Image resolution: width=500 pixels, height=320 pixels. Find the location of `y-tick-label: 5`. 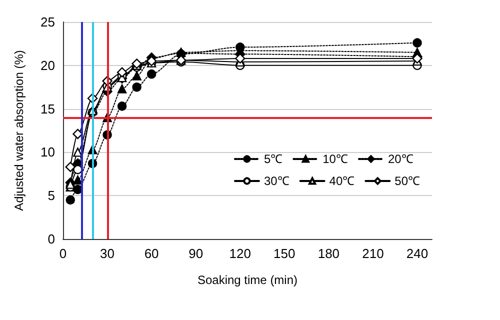

y-tick-label: 5 is located at coordinates (51, 196).